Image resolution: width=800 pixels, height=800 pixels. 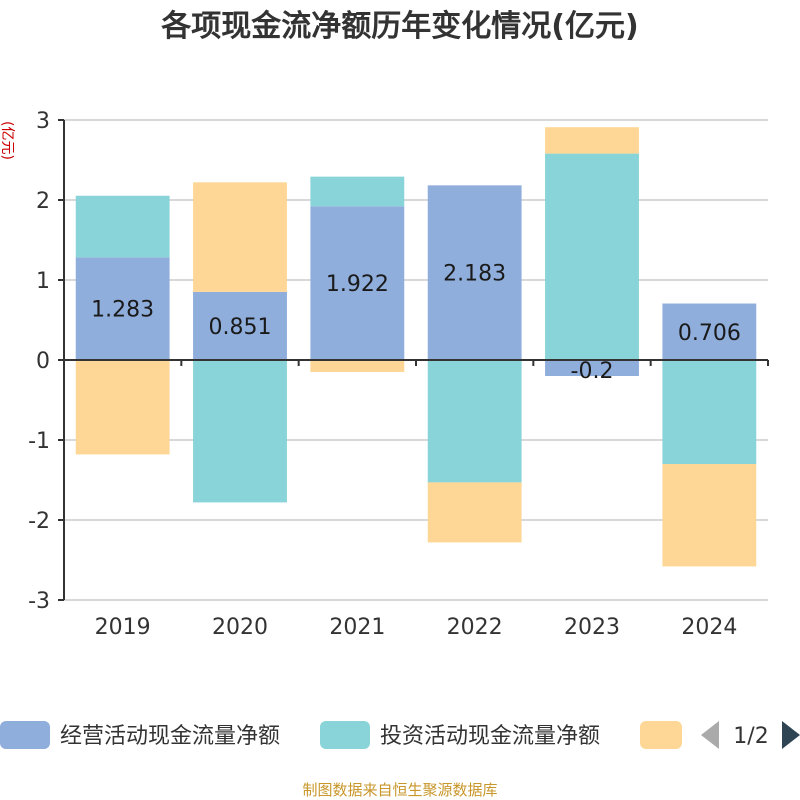 I want to click on legend-swatch-operating, so click(x=25, y=735).